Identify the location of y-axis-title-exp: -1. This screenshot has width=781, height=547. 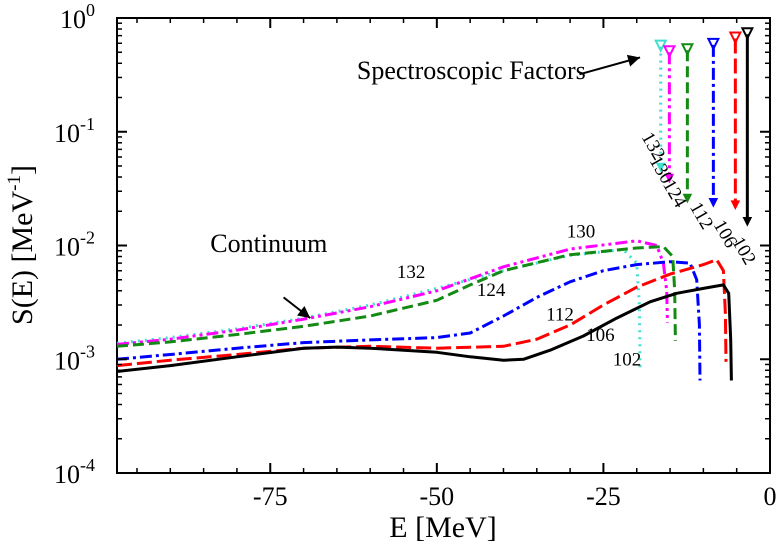
(14, 183).